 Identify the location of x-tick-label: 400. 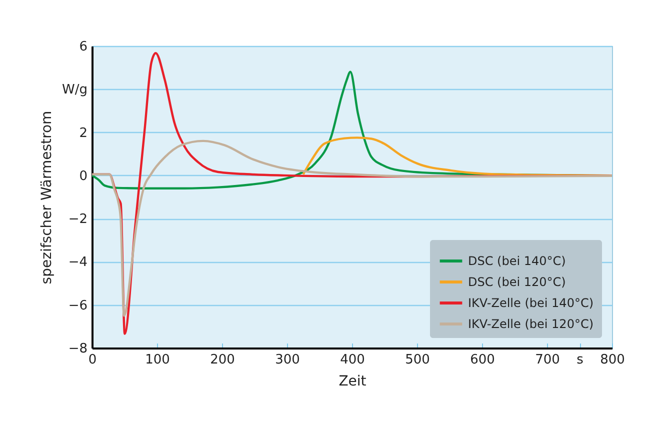
(352, 360).